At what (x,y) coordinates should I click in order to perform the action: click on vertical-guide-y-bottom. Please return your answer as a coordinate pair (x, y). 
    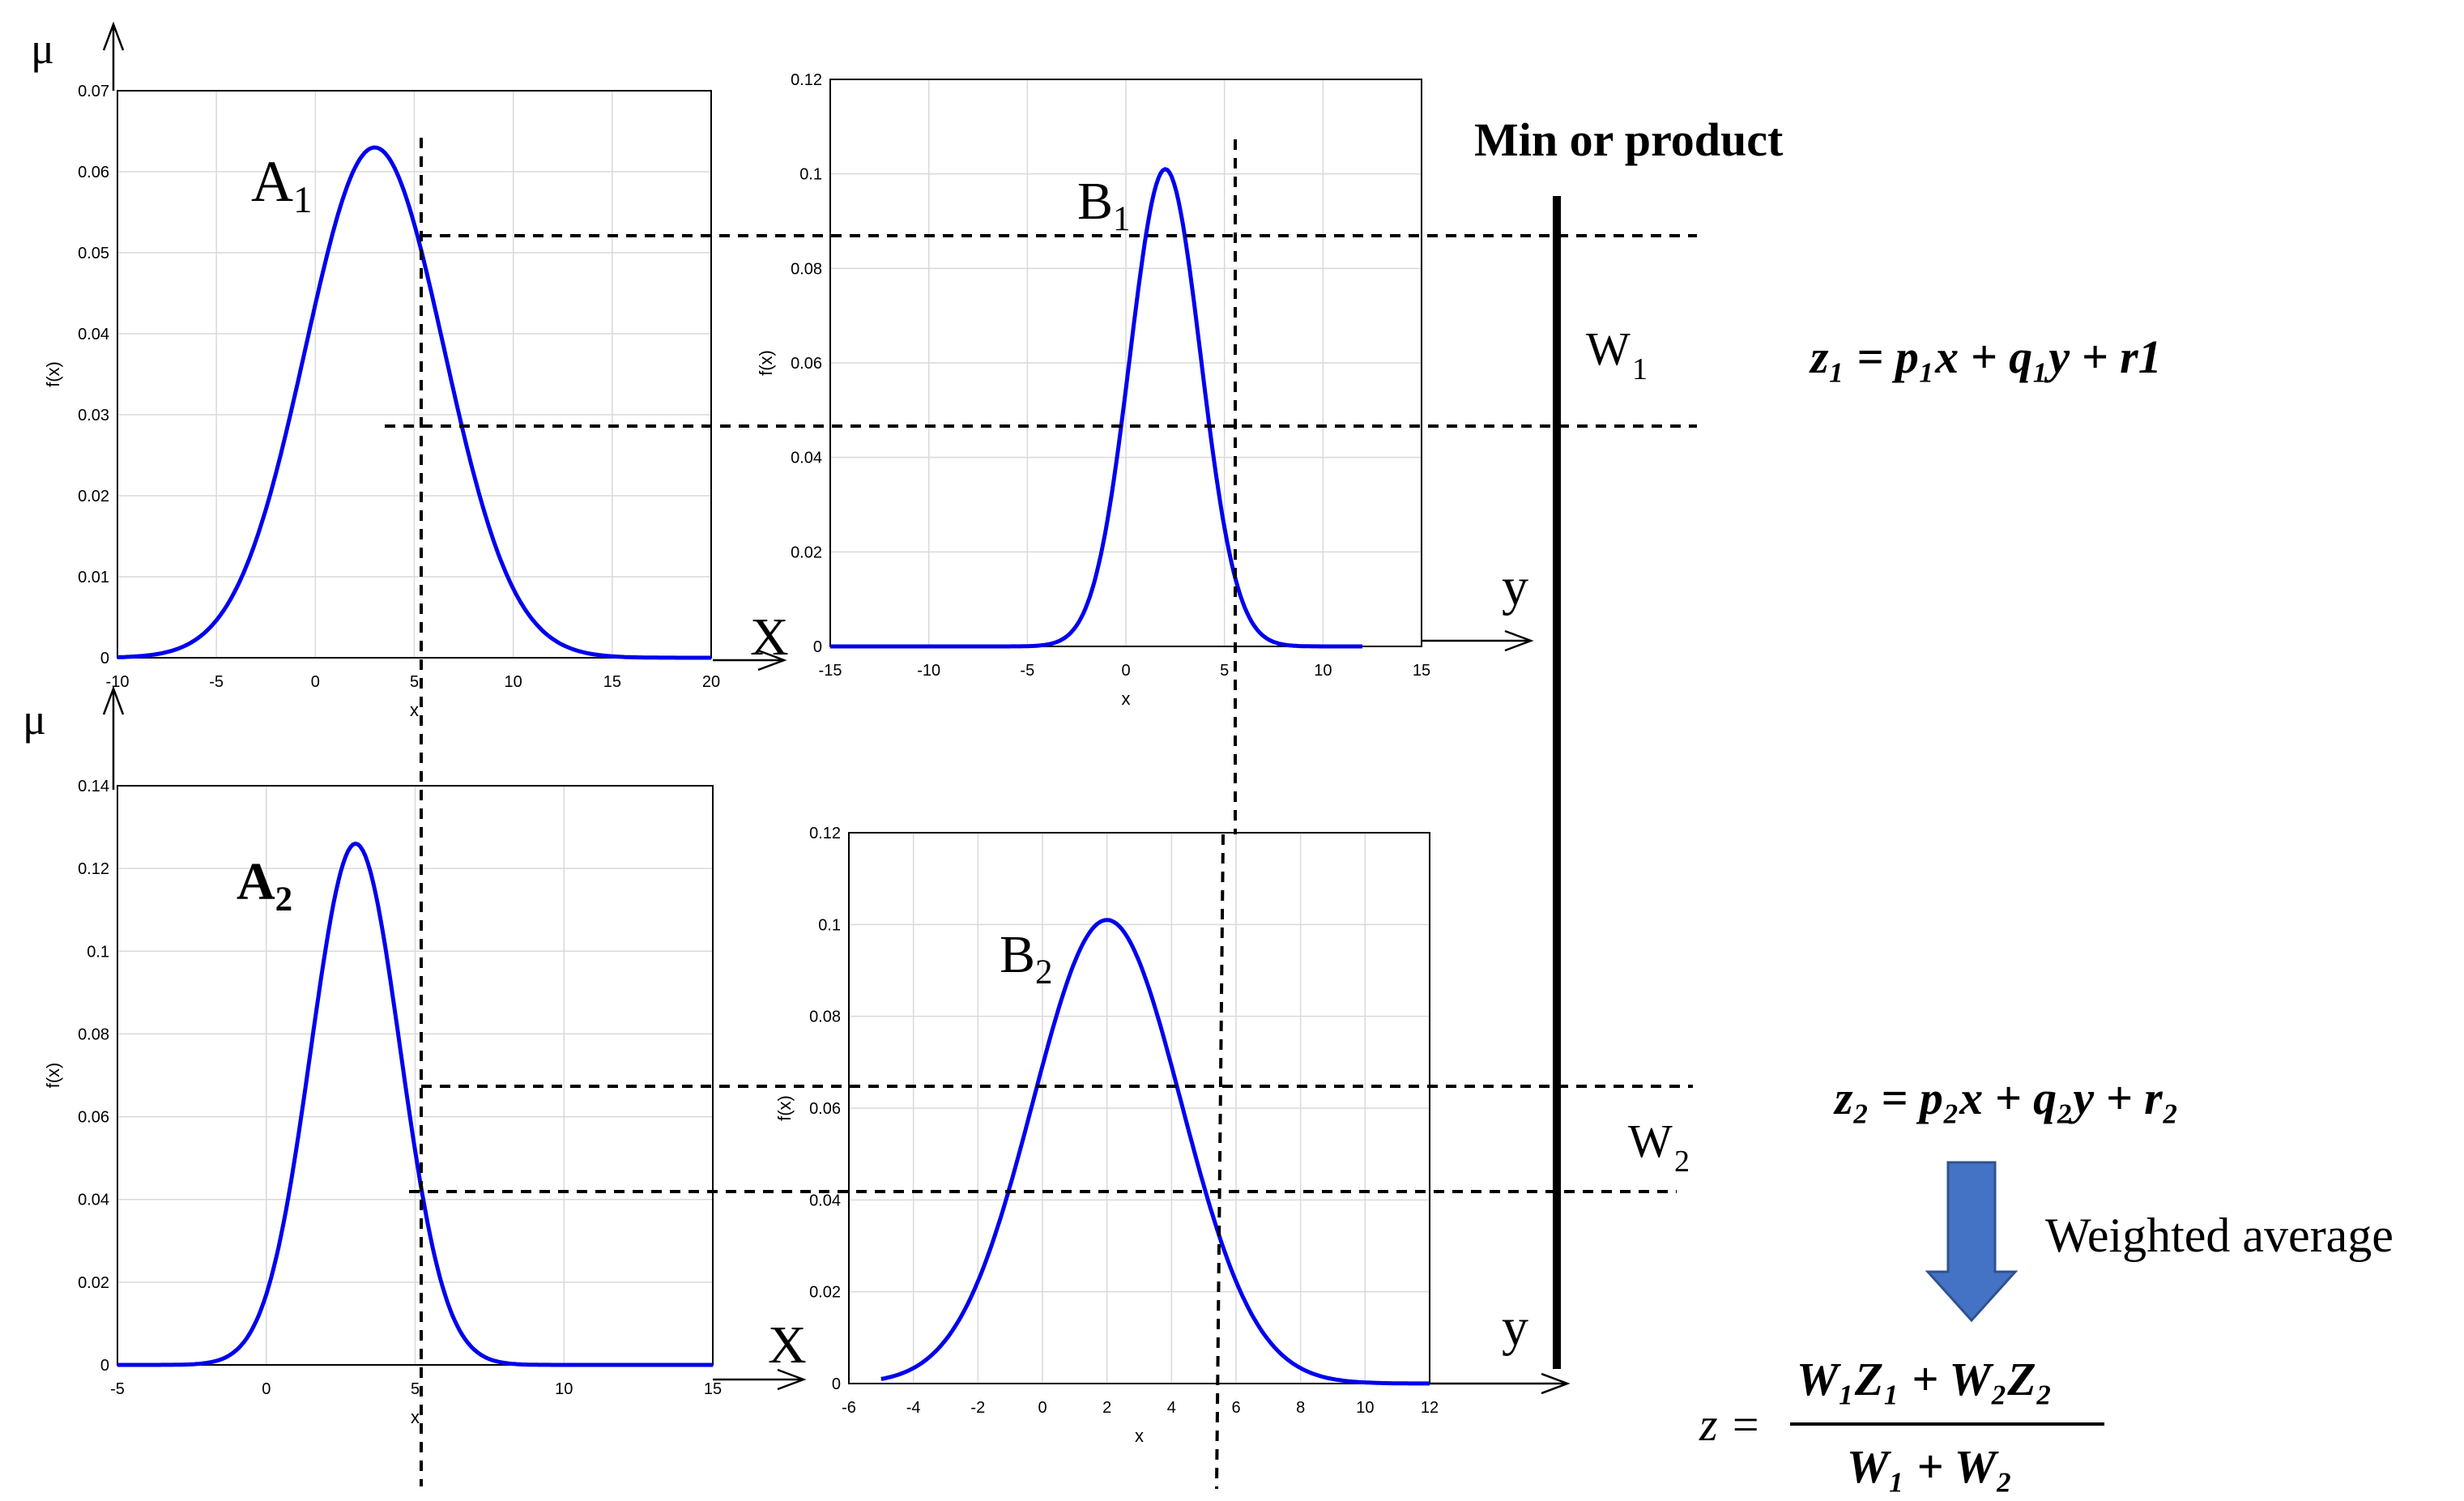
    Looking at the image, I should click on (1220, 1162).